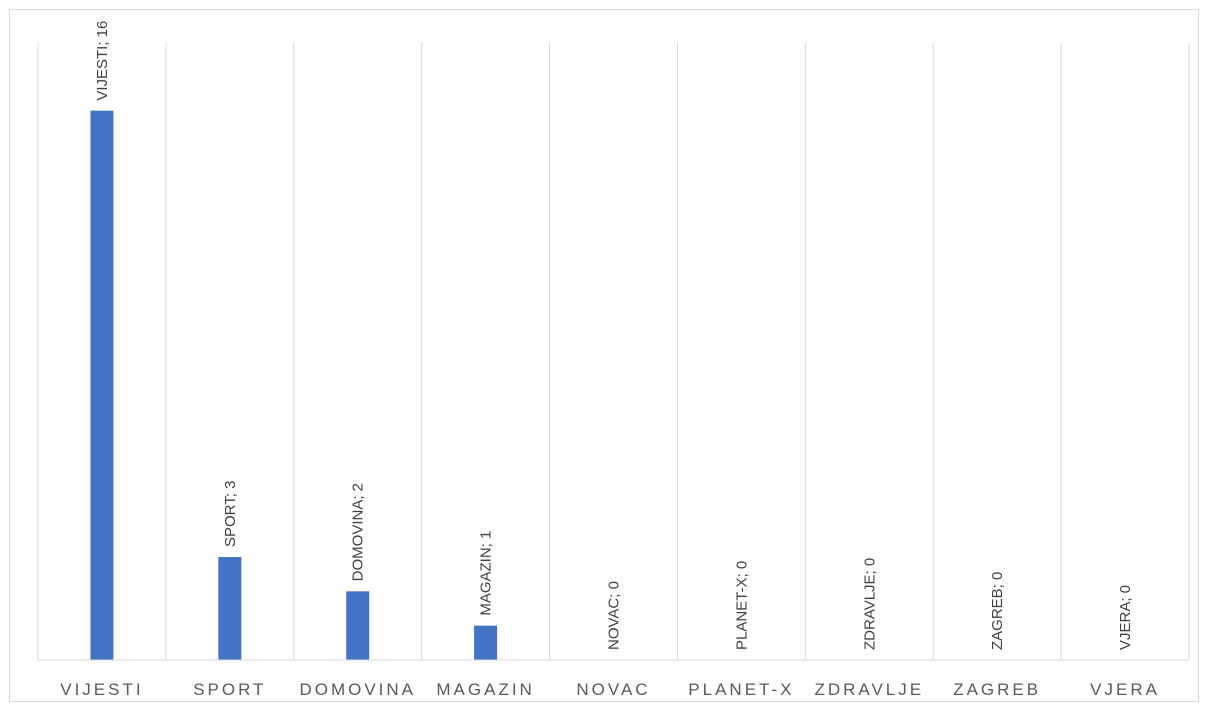  I want to click on category-label-zagreb: ZAGREB, so click(997, 689).